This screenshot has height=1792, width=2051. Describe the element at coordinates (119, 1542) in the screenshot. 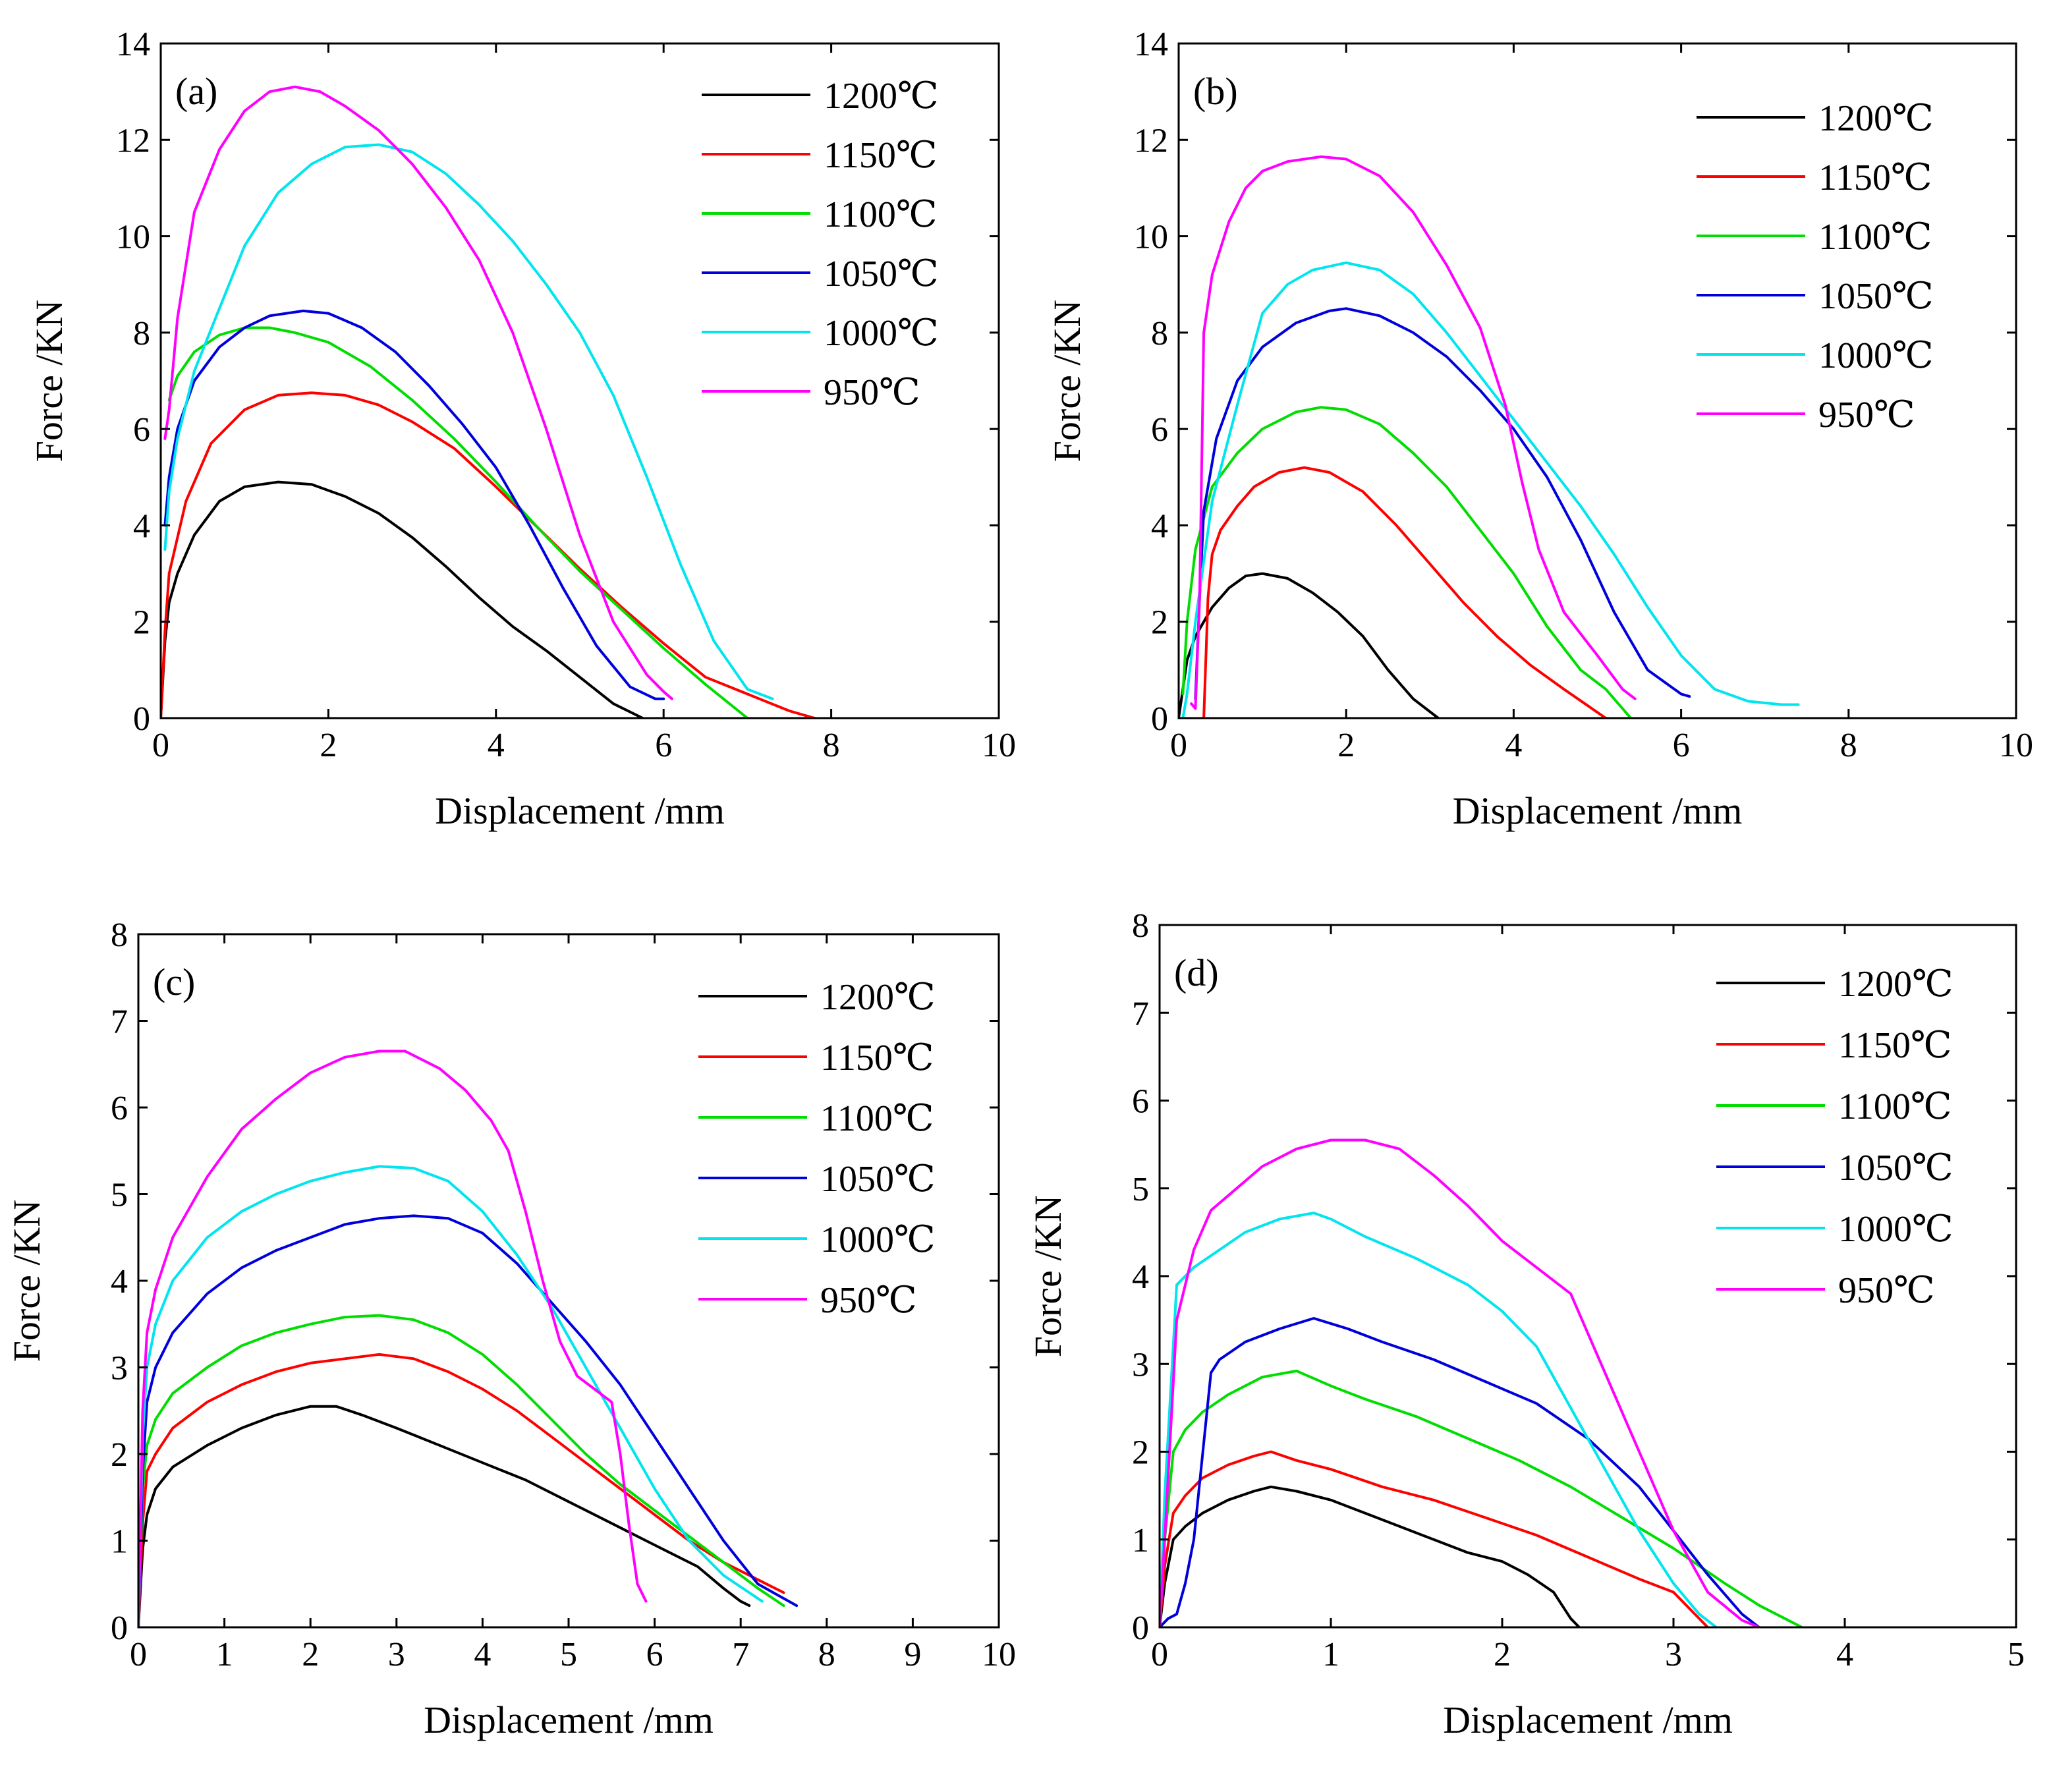

I see `y-tick-label: 1` at that location.